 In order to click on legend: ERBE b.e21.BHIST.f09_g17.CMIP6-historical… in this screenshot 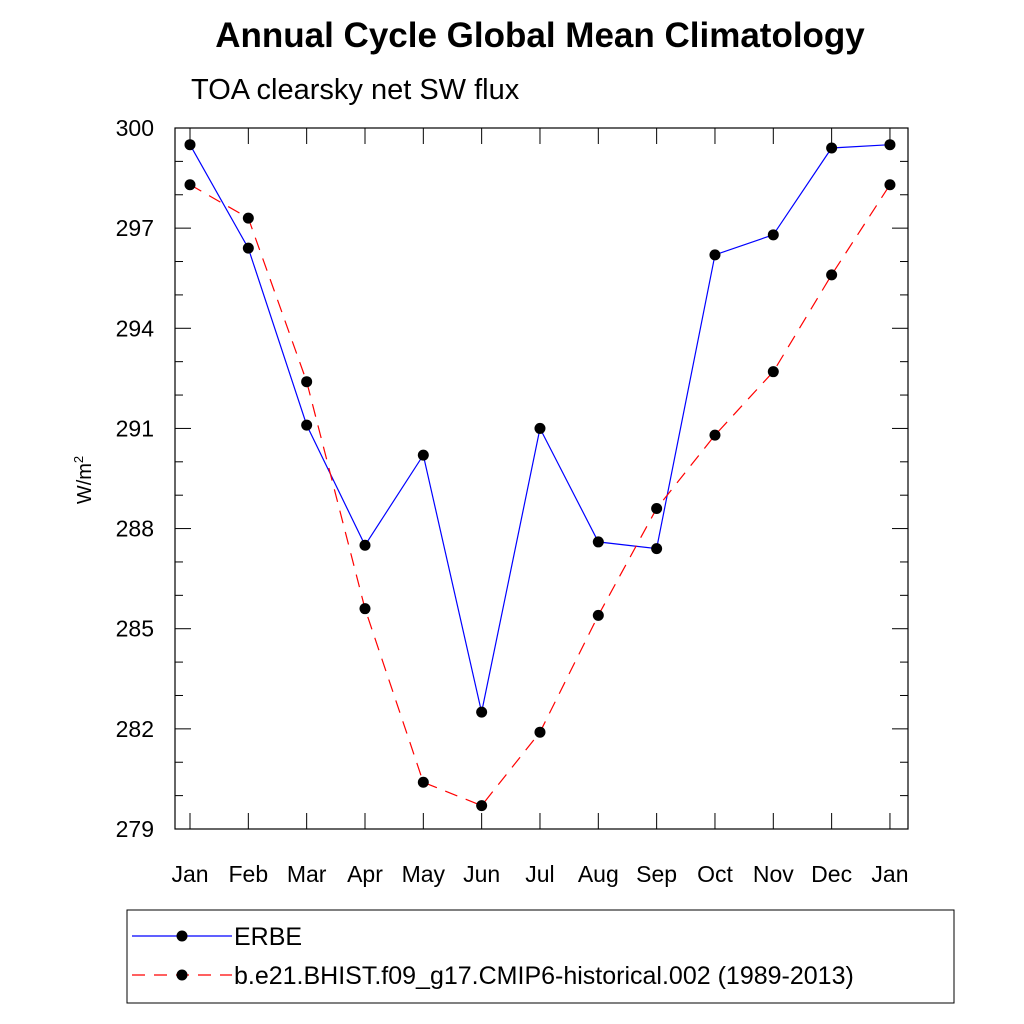, I will do `click(493, 956)`.